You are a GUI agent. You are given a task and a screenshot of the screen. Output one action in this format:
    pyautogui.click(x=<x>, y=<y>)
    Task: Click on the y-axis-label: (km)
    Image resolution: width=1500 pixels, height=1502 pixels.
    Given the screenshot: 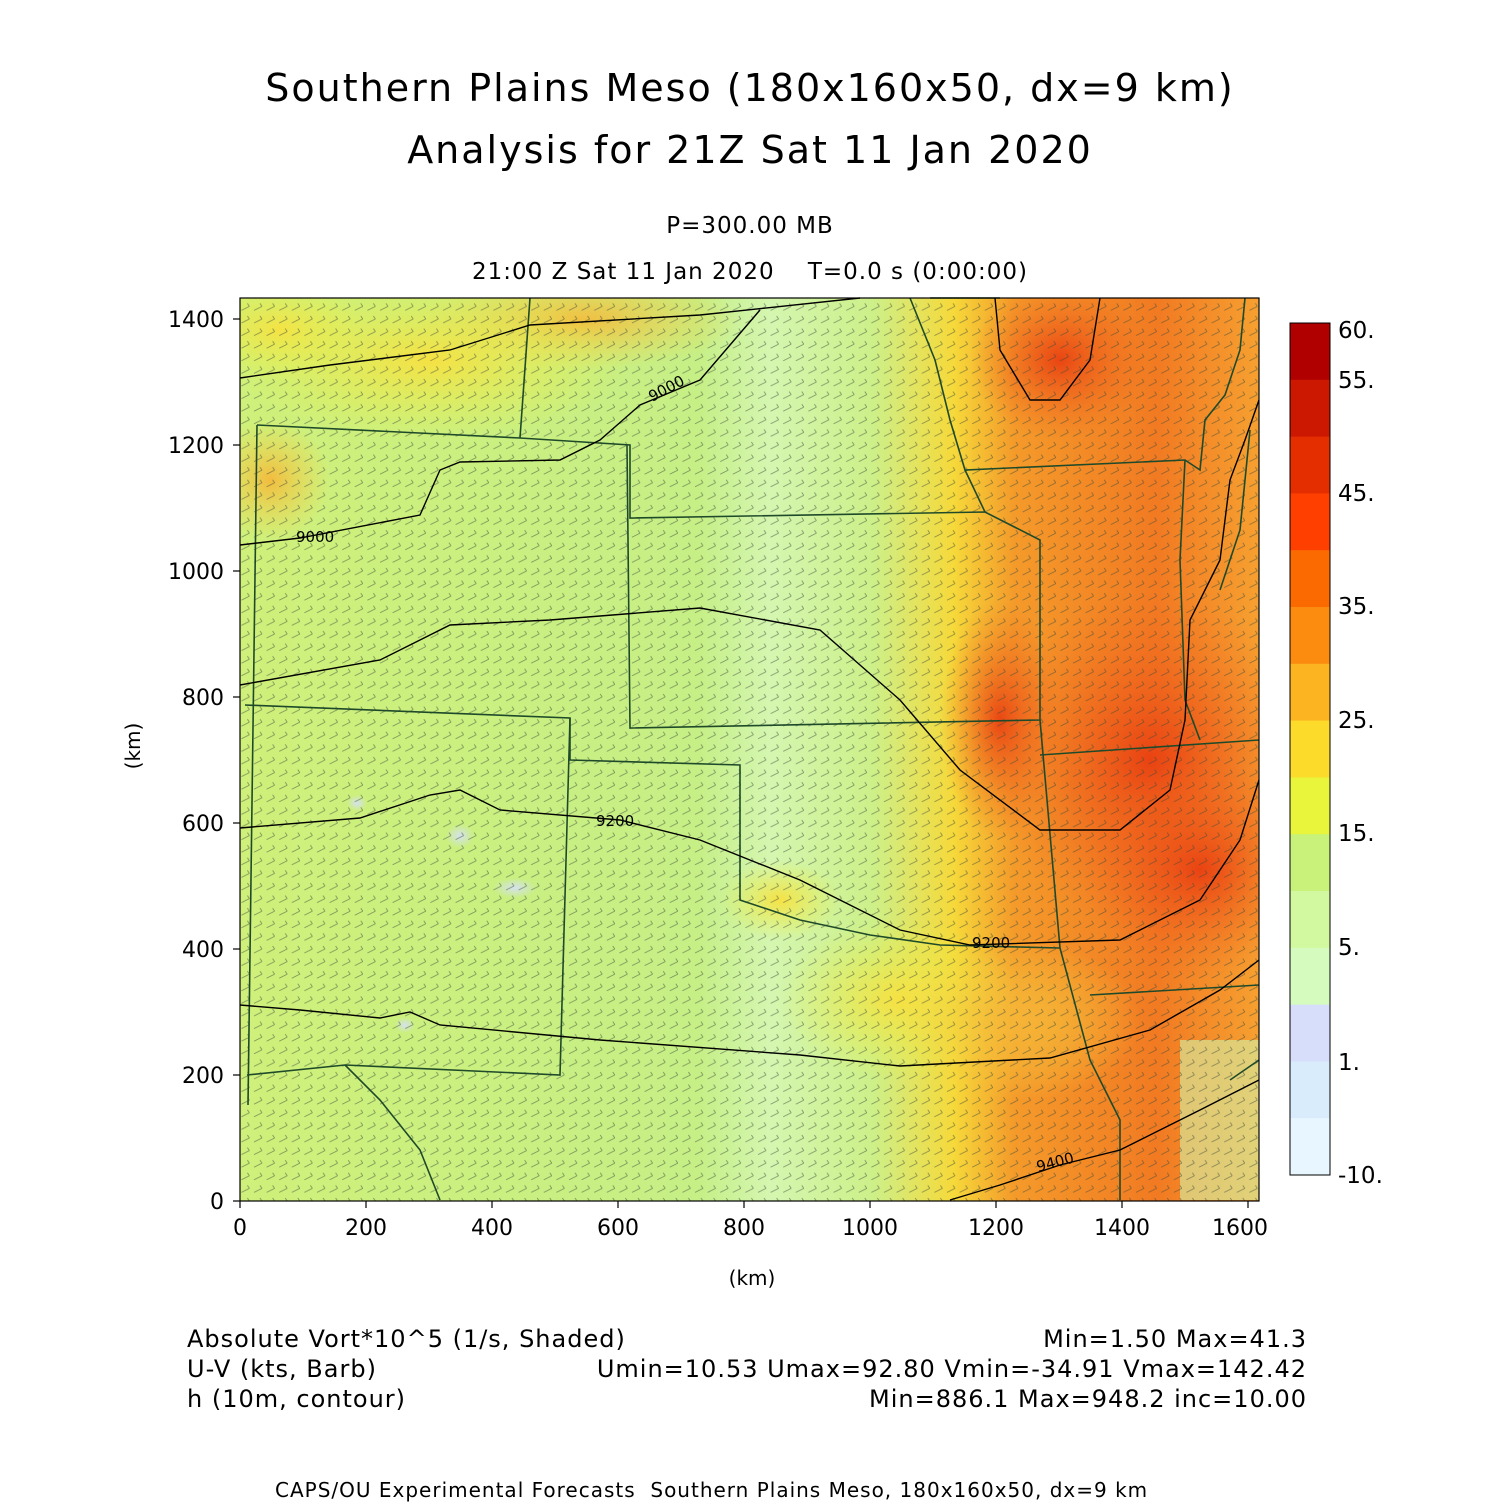 What is the action you would take?
    pyautogui.click(x=133, y=746)
    